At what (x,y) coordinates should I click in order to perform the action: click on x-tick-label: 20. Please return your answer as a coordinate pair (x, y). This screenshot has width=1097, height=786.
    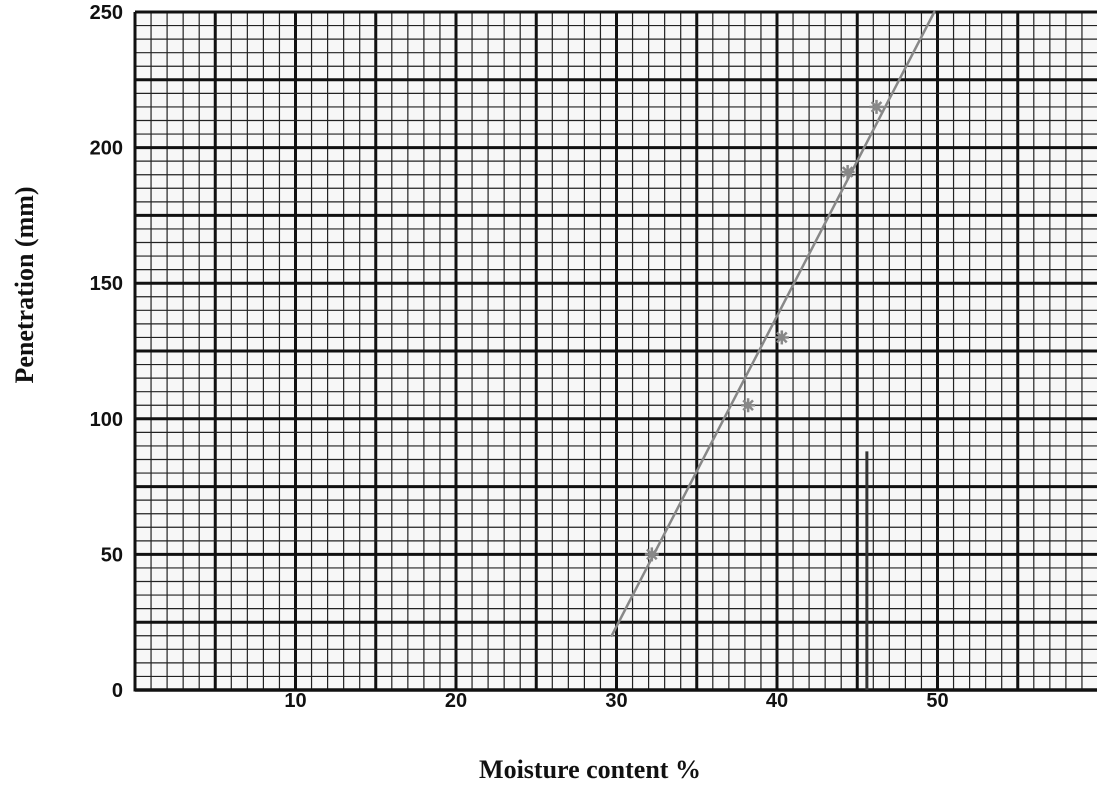
    Looking at the image, I should click on (456, 701).